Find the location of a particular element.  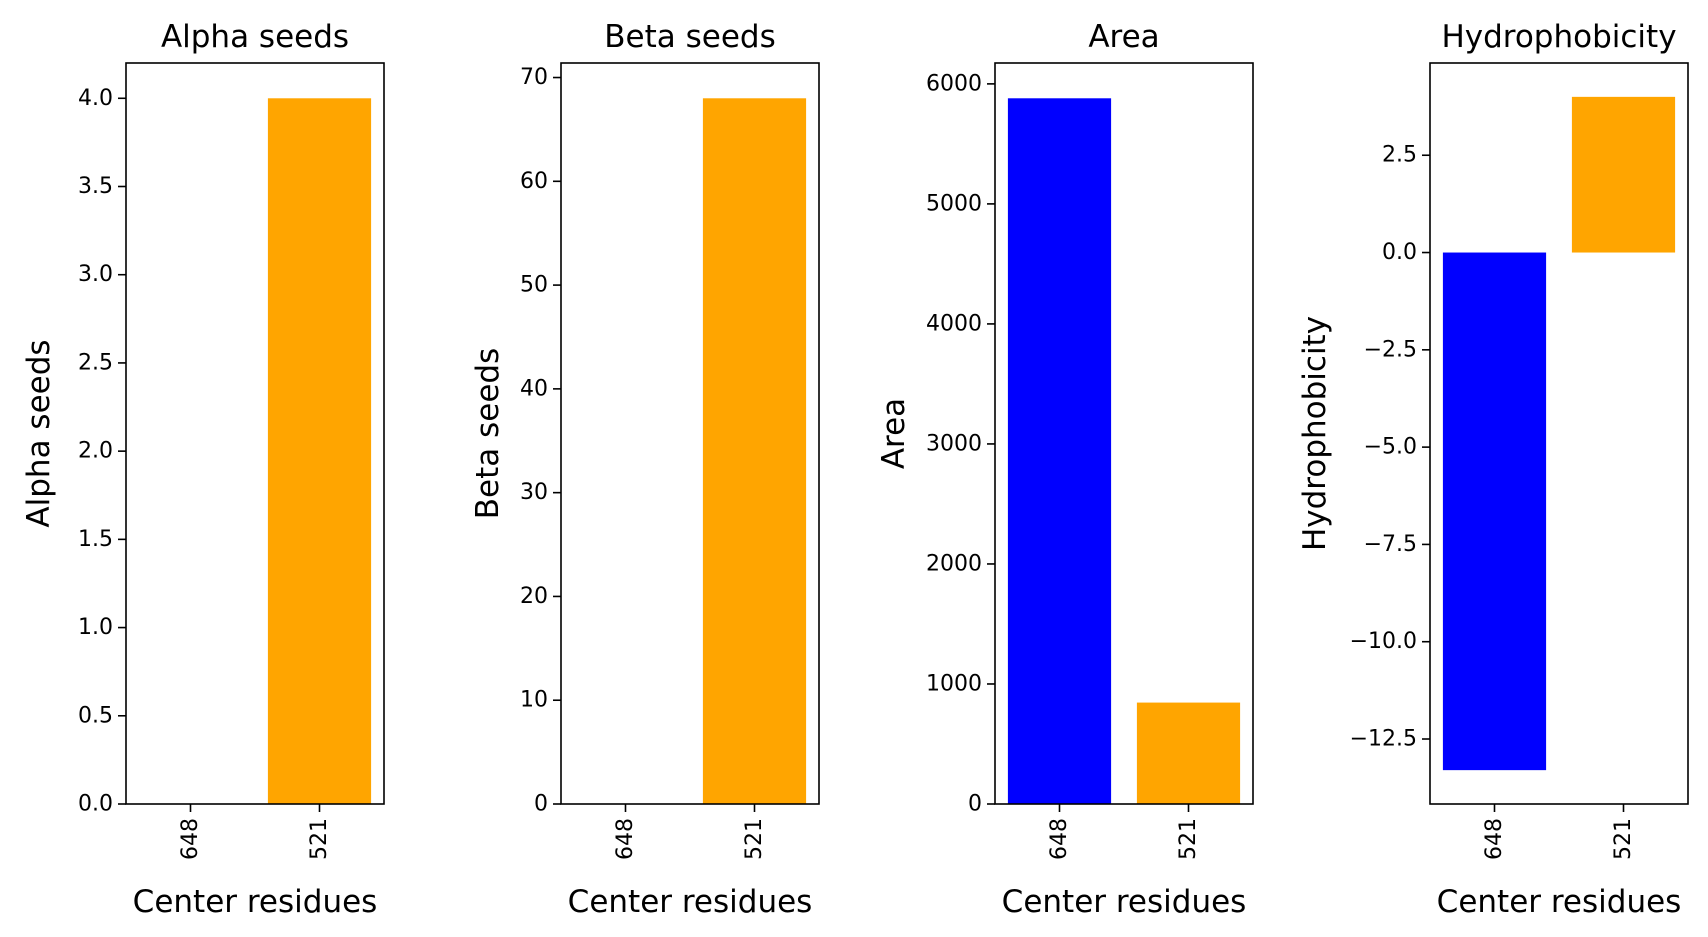

y-tick-label: −12.5 is located at coordinates (1383, 739).